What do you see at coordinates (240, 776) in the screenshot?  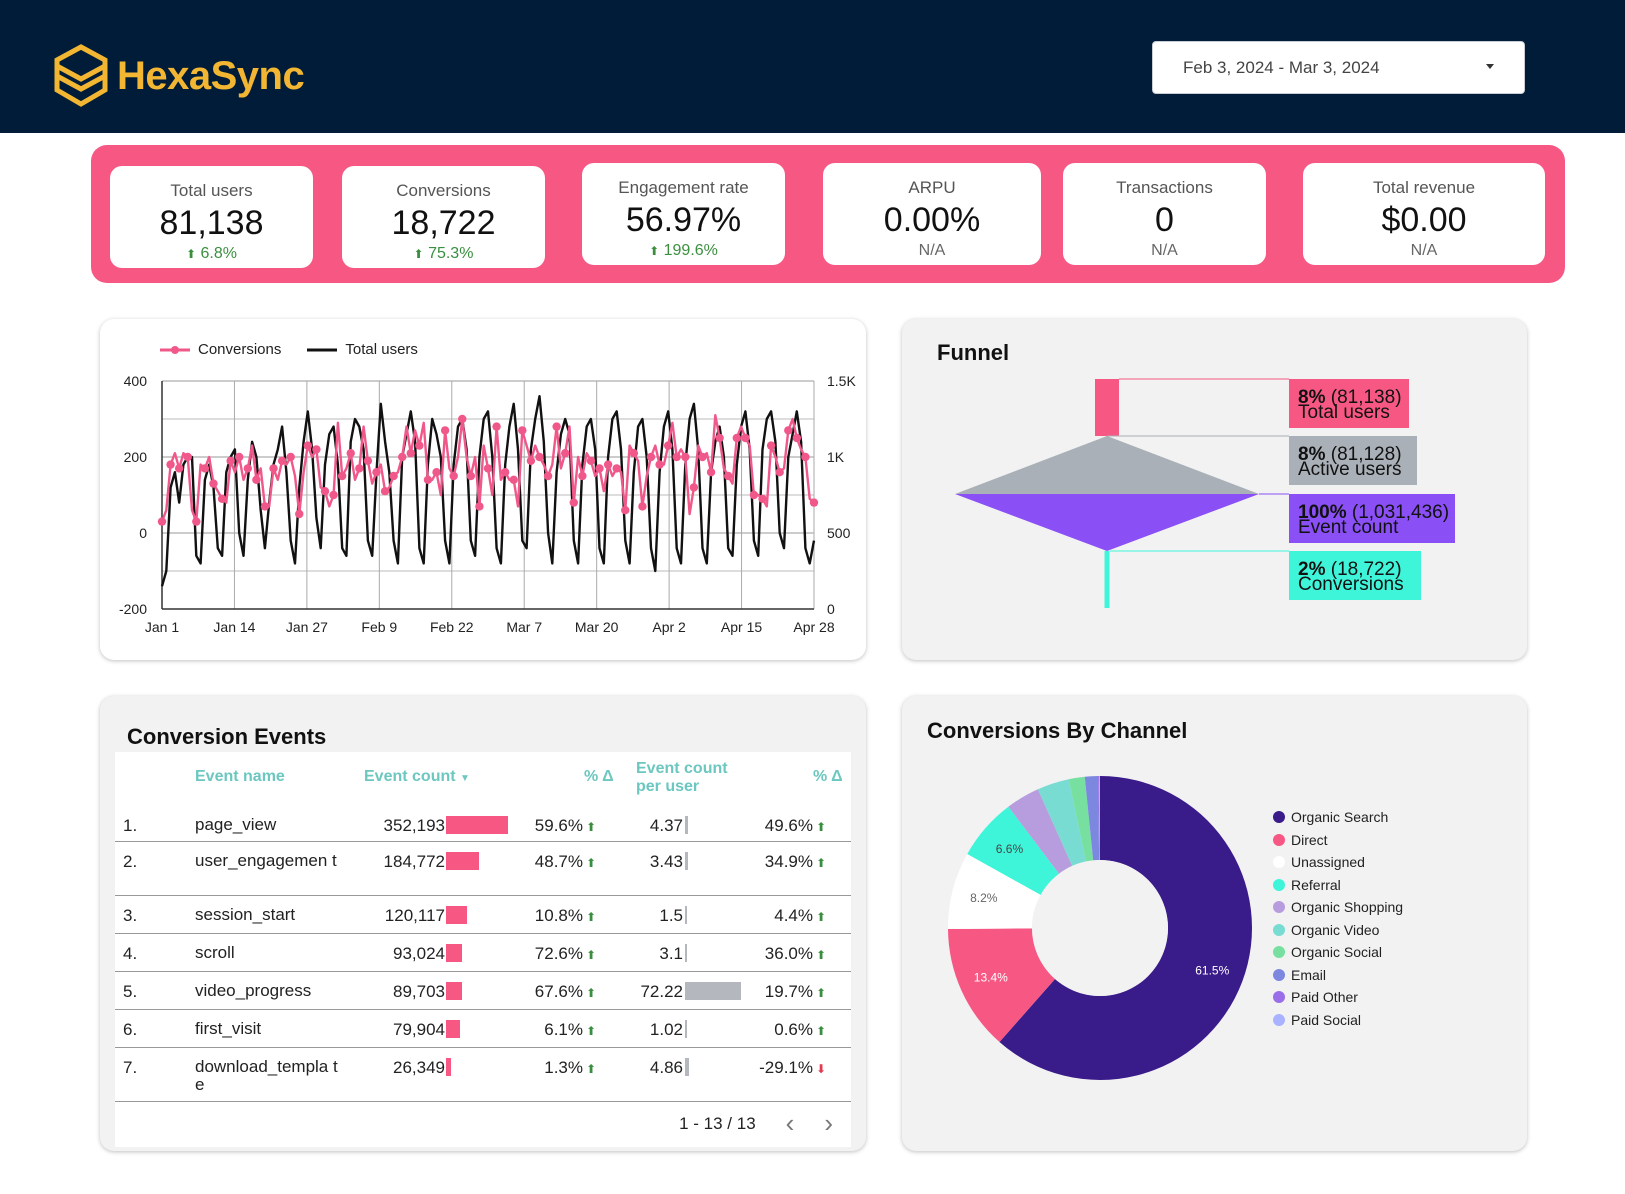 I see `col-header-event-name: Event name` at bounding box center [240, 776].